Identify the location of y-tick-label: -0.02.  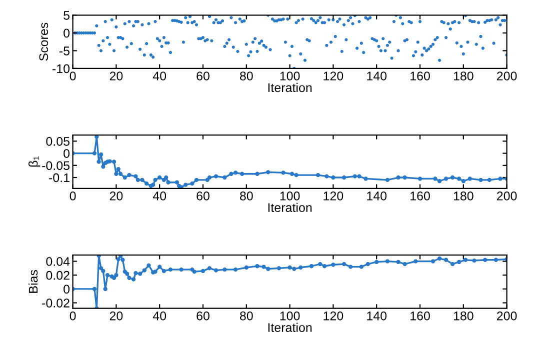
(56, 303).